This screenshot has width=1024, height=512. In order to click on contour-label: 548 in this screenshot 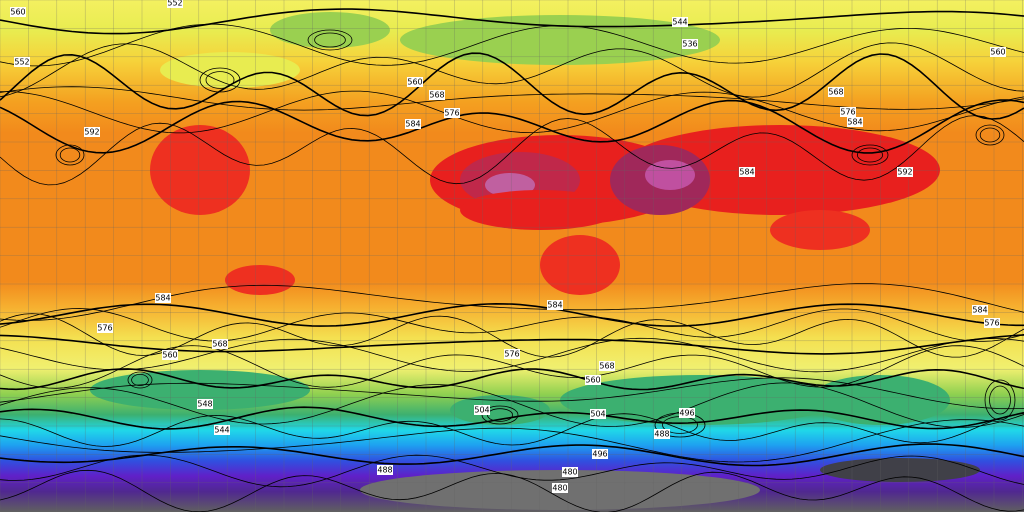, I will do `click(204, 404)`.